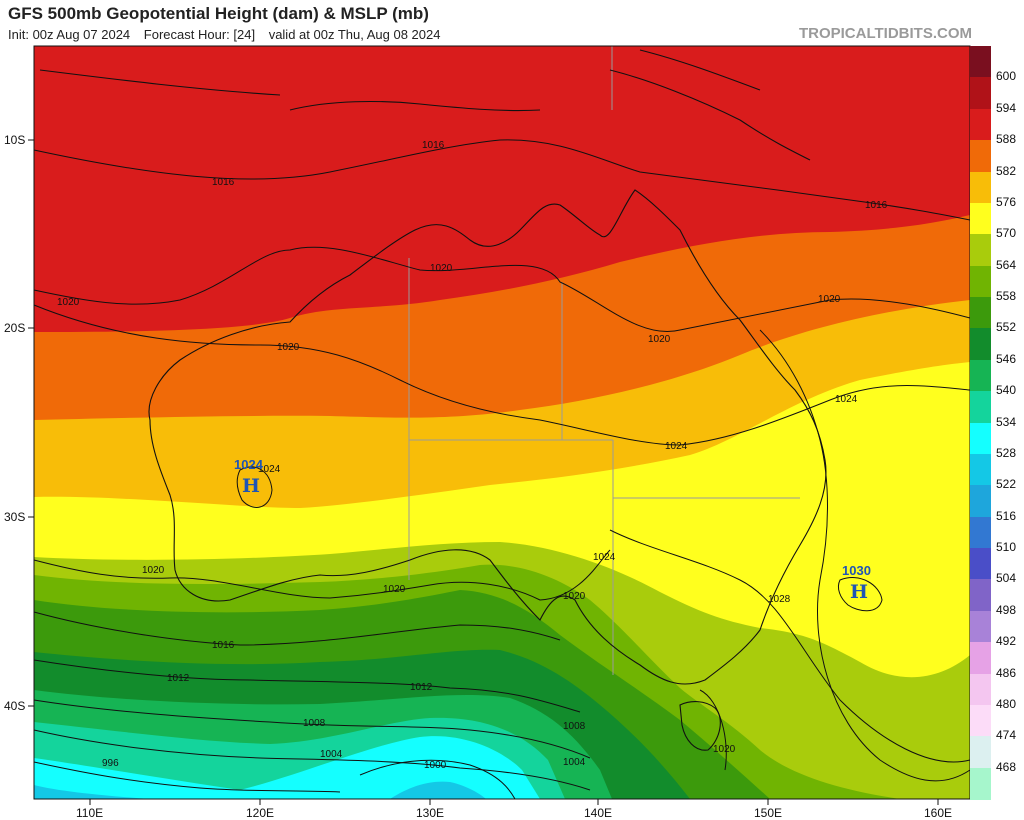 The image size is (1024, 820). What do you see at coordinates (1006, 390) in the screenshot?
I see `colorbar-label: 540` at bounding box center [1006, 390].